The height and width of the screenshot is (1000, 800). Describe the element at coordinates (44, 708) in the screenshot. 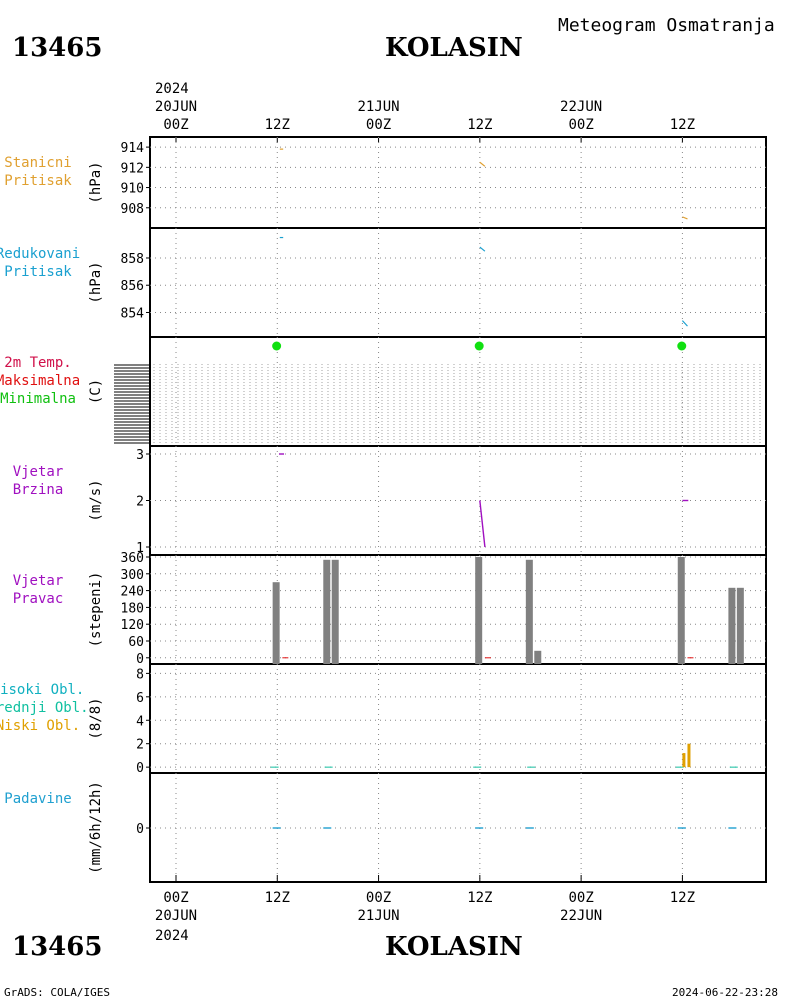

I see `panel-label: Srednji Obl.` at that location.